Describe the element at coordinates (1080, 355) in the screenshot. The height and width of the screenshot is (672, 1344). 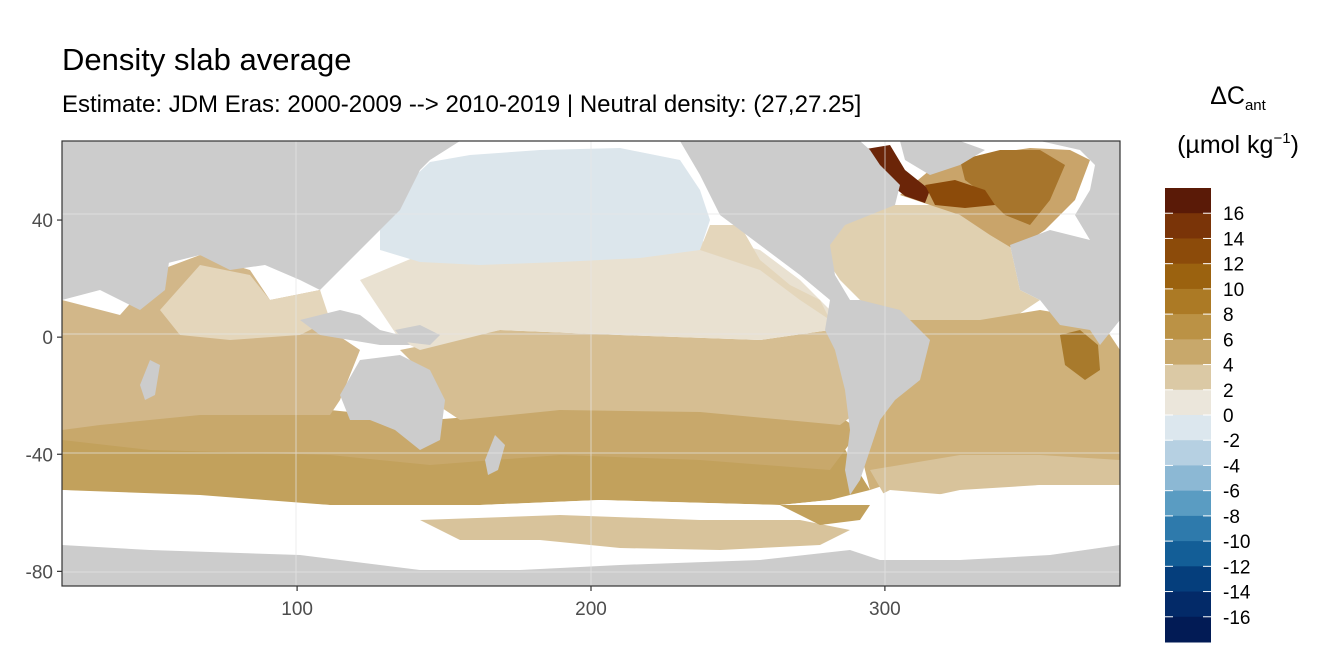
I see `region-gulf-of-guinea` at that location.